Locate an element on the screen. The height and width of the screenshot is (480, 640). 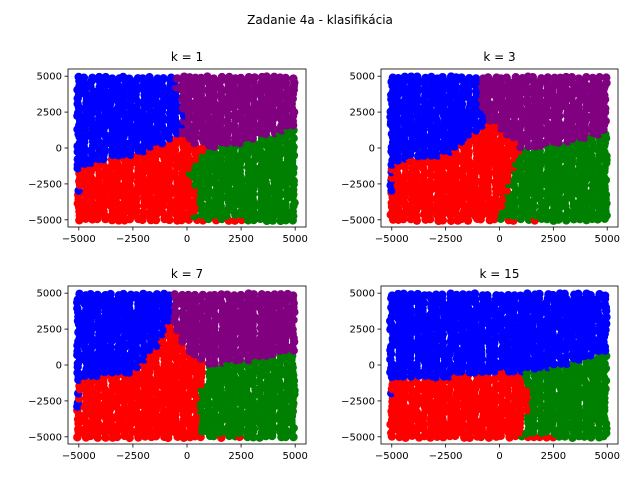
figure-suptitle: Zadanie 4a - klasifikácia is located at coordinates (320, 20).